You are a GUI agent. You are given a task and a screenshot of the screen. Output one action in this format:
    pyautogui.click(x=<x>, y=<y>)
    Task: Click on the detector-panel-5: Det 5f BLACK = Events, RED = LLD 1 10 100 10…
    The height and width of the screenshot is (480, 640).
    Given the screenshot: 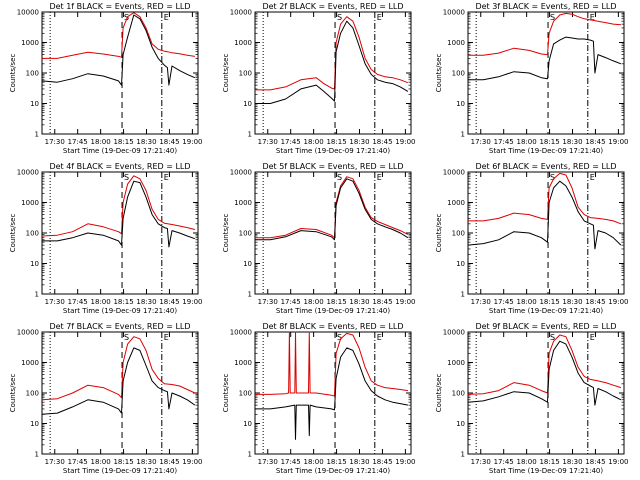 What is the action you would take?
    pyautogui.click(x=318, y=238)
    